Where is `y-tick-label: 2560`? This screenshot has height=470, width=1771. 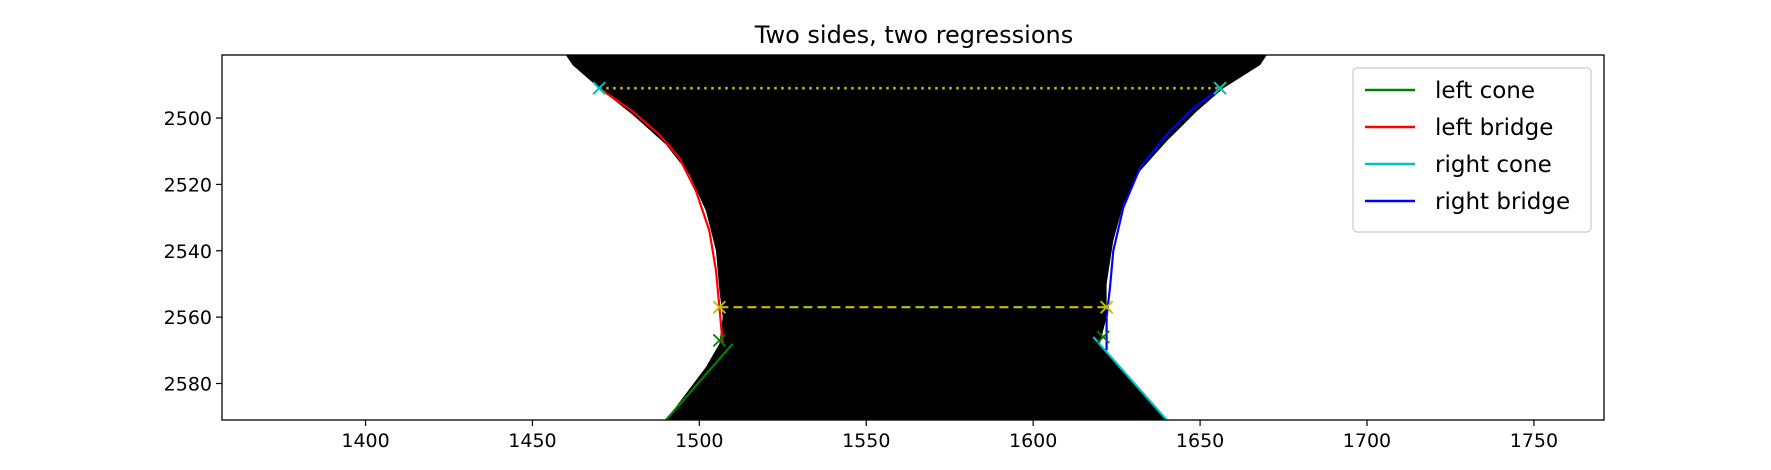 y-tick-label: 2560 is located at coordinates (188, 318).